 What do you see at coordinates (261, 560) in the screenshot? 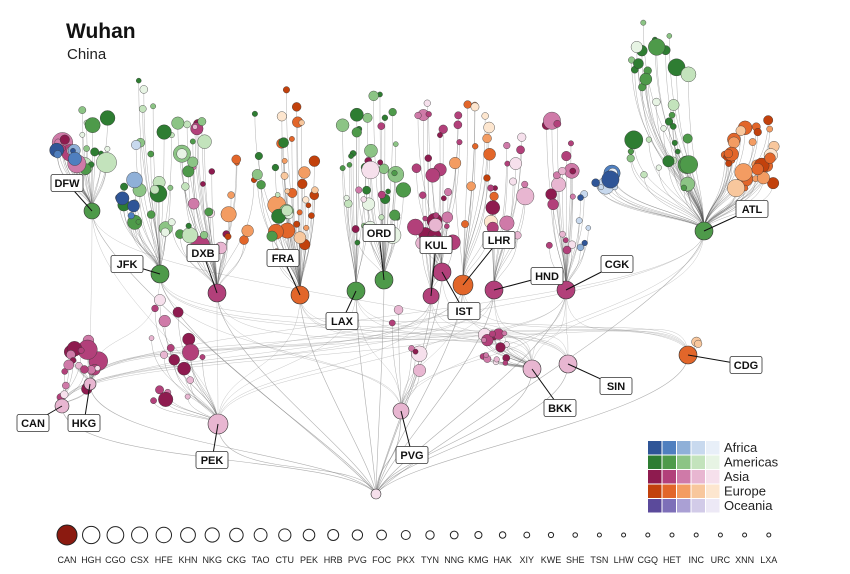
I see `origin-airport-label: TAO` at bounding box center [261, 560].